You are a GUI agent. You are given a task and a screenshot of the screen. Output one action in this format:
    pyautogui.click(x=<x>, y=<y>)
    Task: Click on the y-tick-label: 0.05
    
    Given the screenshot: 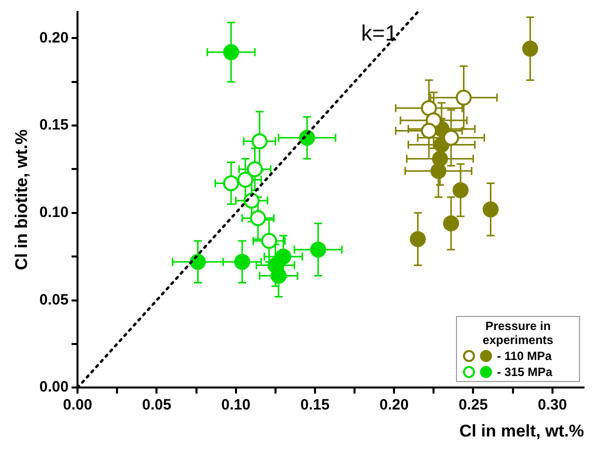 What is the action you would take?
    pyautogui.click(x=54, y=299)
    